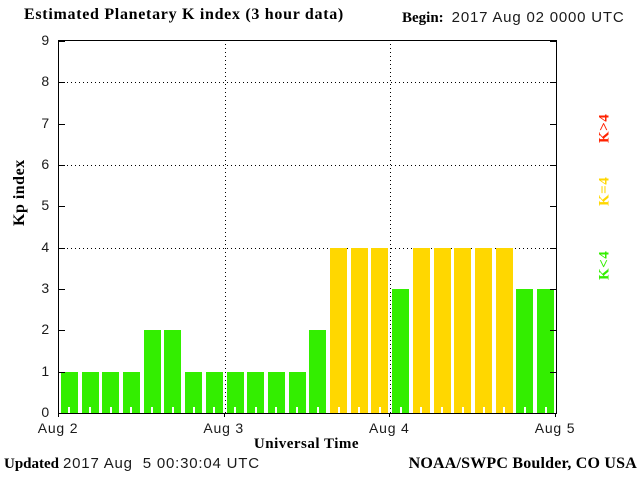  What do you see at coordinates (45, 246) in the screenshot?
I see `y-tick-label: 4` at bounding box center [45, 246].